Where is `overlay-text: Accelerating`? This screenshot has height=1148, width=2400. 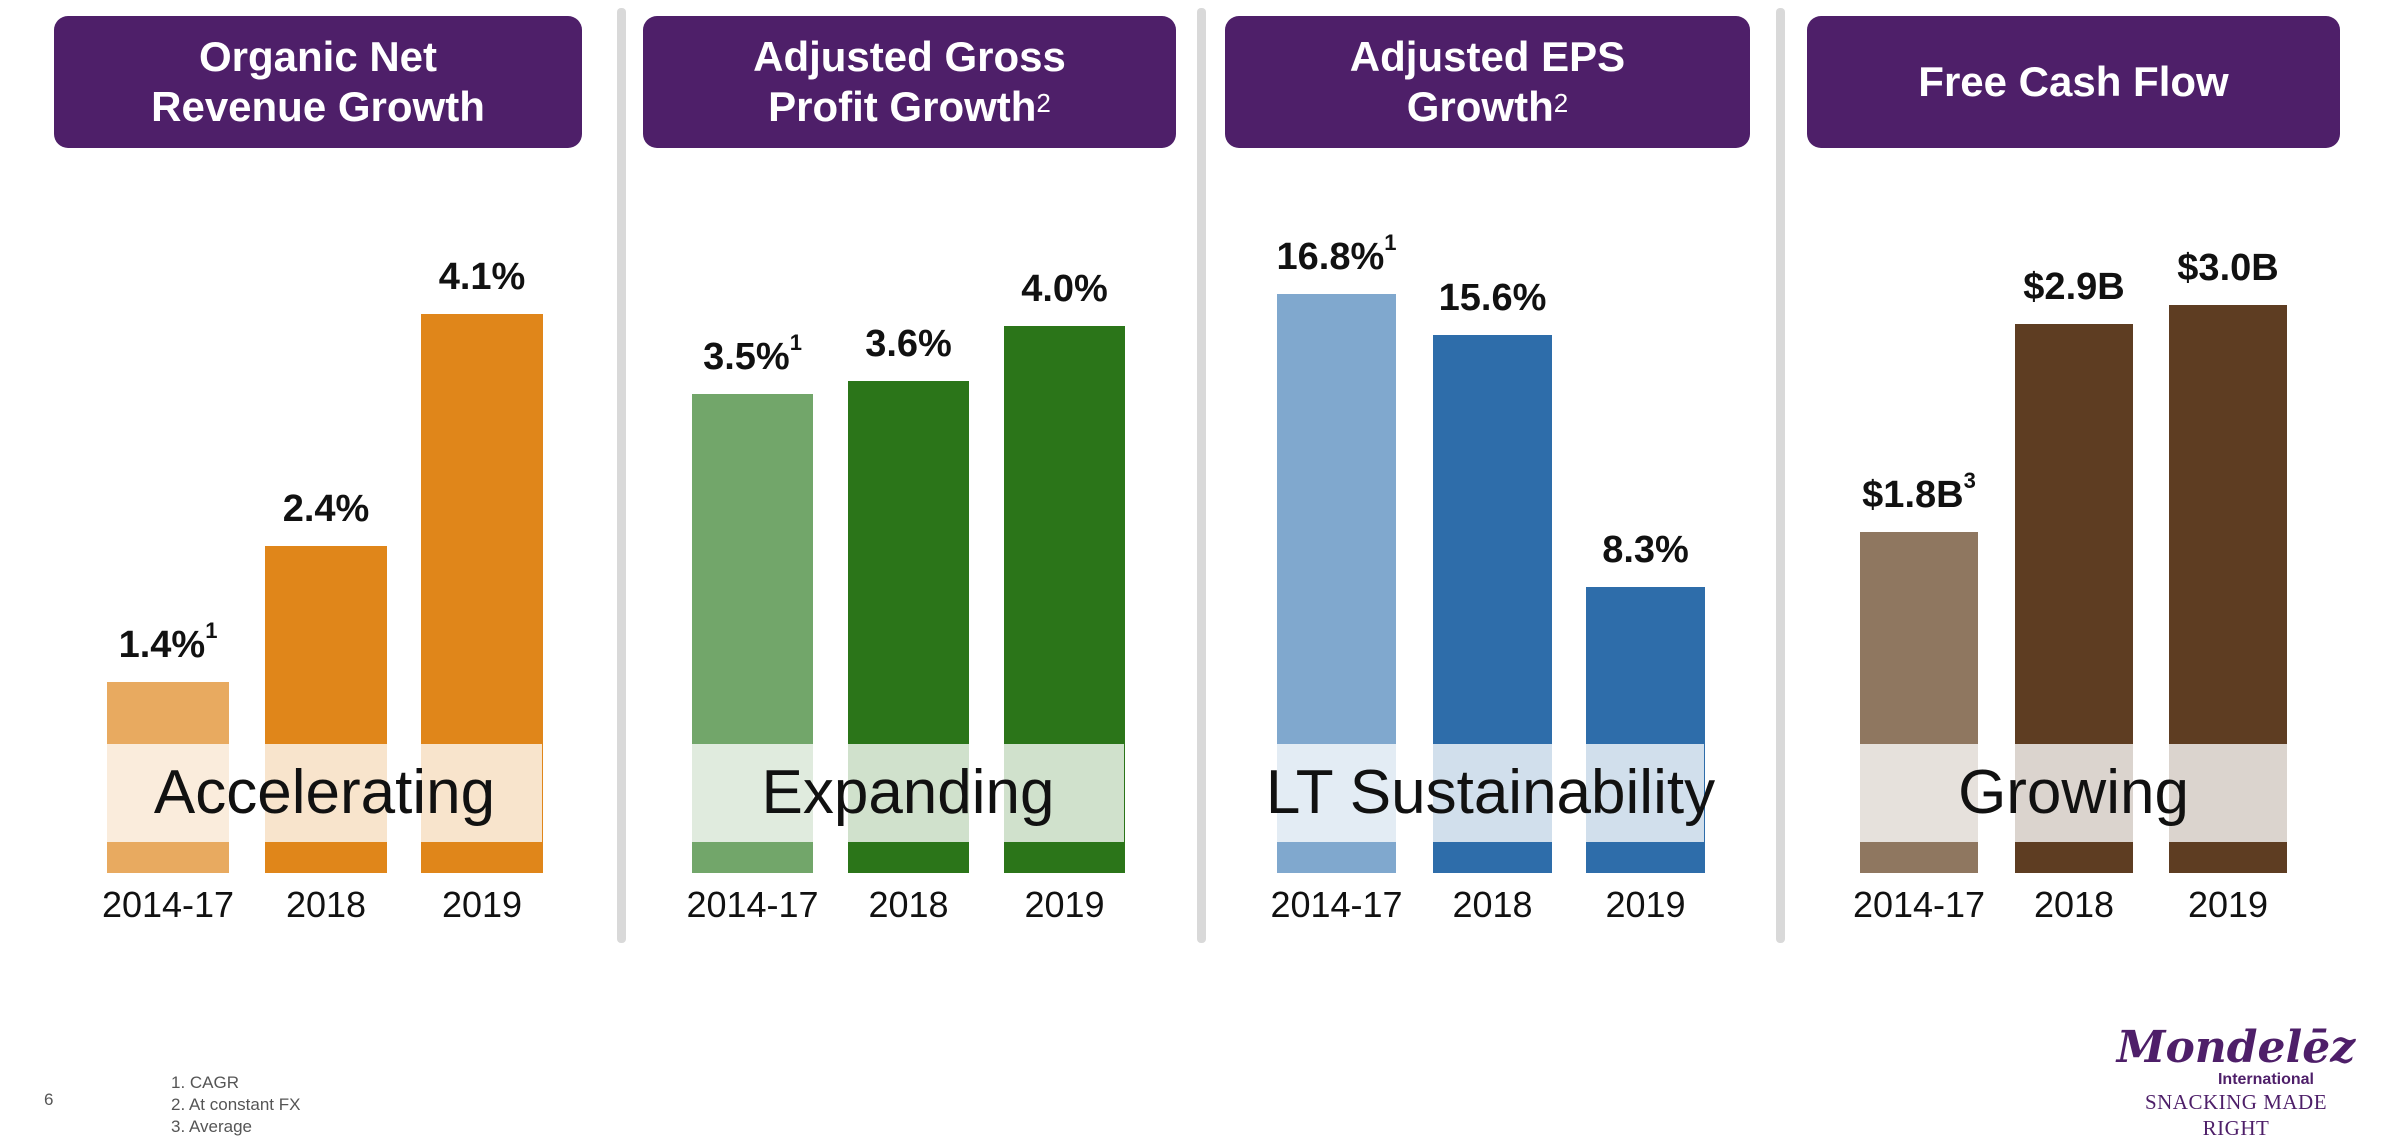 overlay-text: Accelerating is located at coordinates (324, 792).